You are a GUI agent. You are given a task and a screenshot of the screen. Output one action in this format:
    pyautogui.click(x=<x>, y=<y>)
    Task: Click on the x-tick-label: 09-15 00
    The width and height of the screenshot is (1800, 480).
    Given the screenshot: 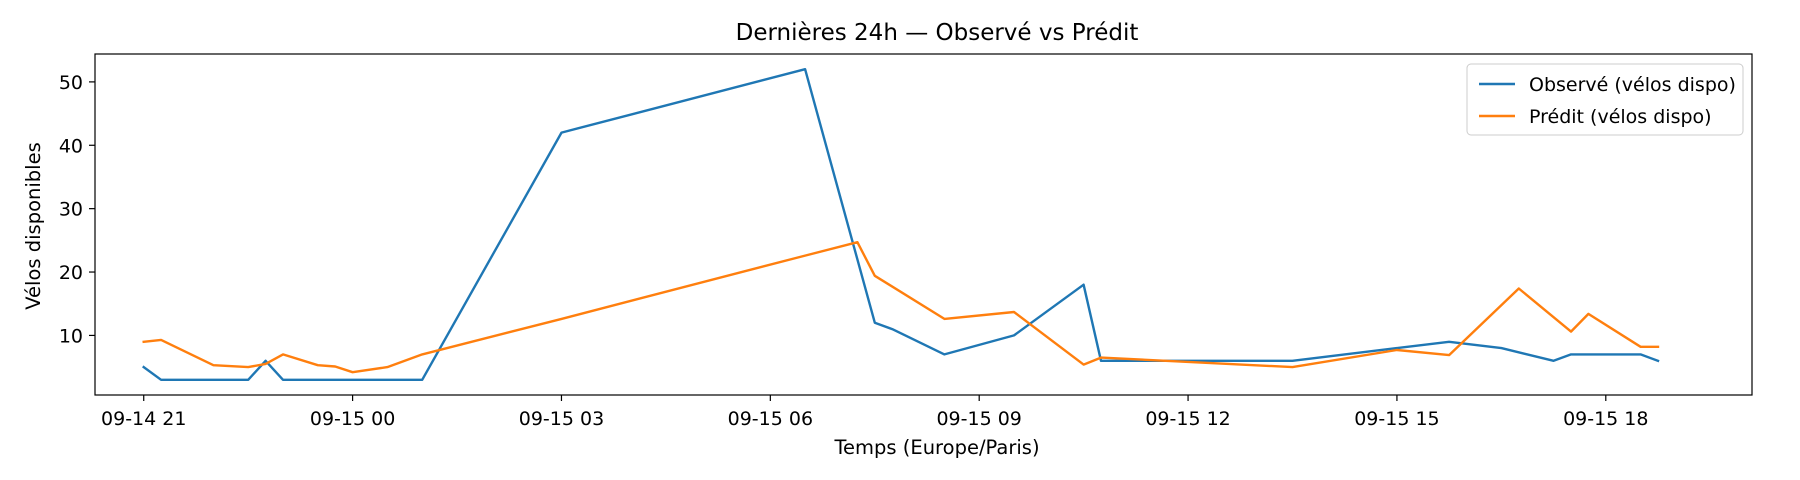 What is the action you would take?
    pyautogui.click(x=352, y=419)
    